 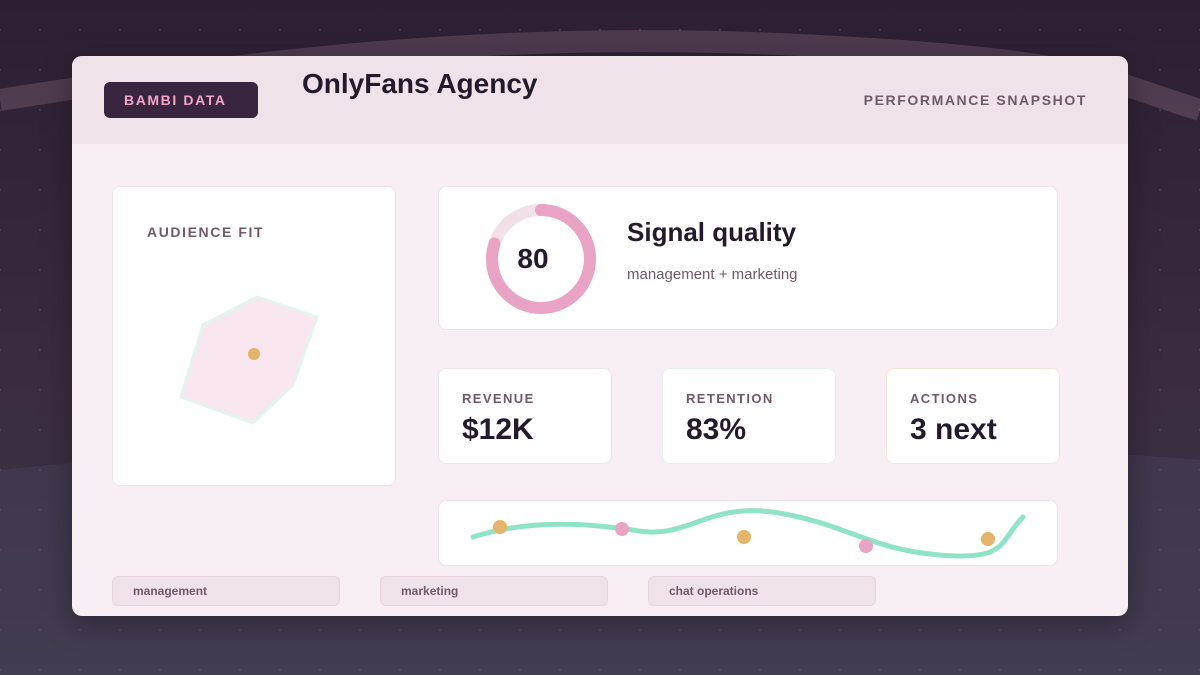 I want to click on revenue-card: REVENUE $12K, so click(x=525, y=416).